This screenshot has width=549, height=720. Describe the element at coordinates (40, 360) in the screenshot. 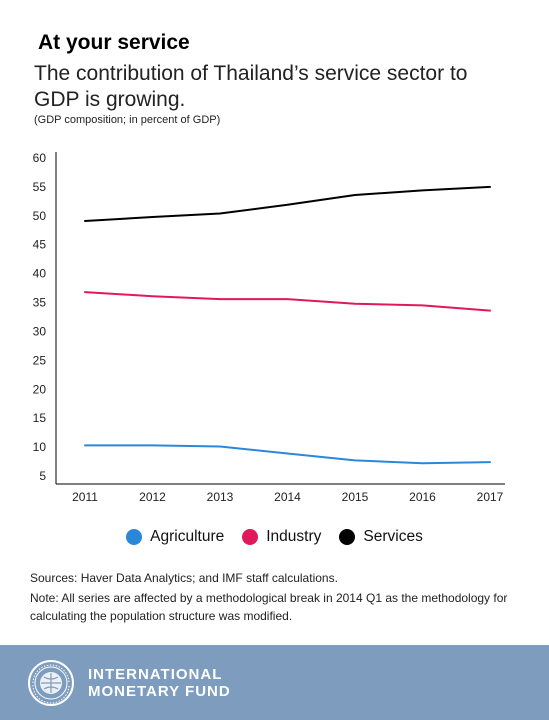

I see `y-tick-label: 25` at that location.